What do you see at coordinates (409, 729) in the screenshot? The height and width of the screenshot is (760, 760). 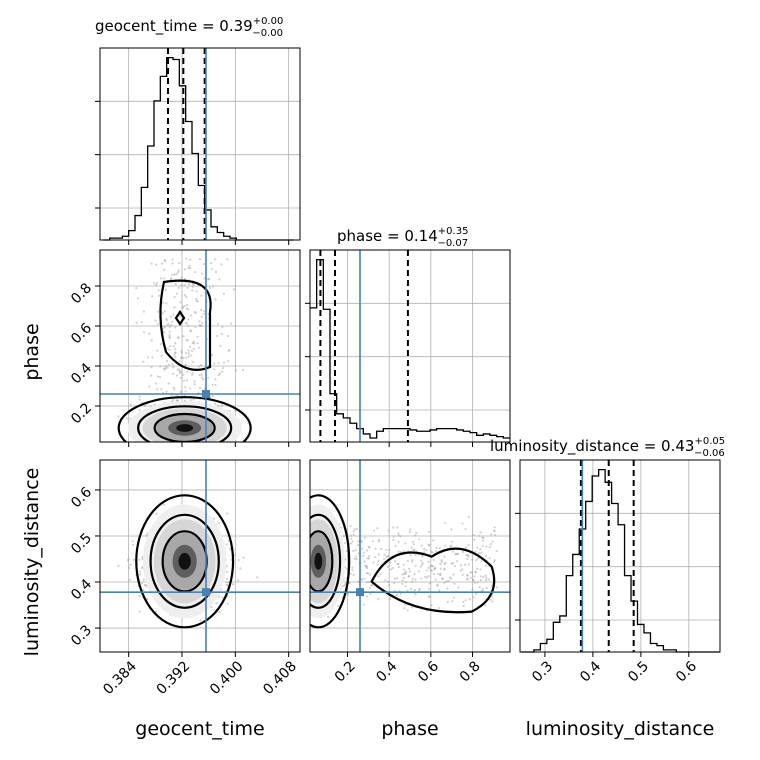 I see `x-axis-label-phase: phase` at bounding box center [409, 729].